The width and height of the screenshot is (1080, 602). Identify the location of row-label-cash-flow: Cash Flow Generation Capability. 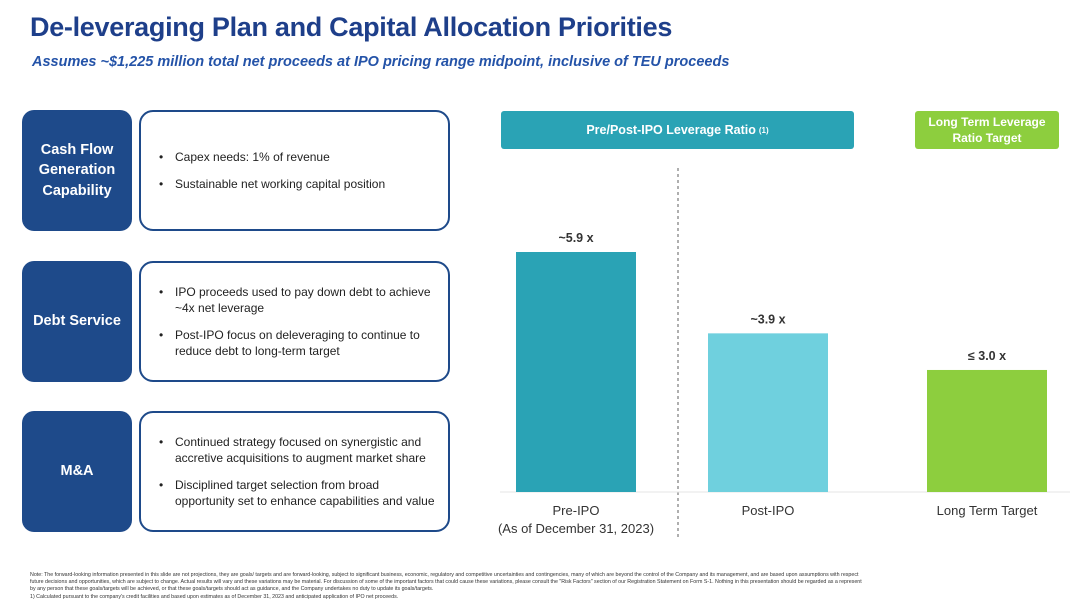
(77, 170).